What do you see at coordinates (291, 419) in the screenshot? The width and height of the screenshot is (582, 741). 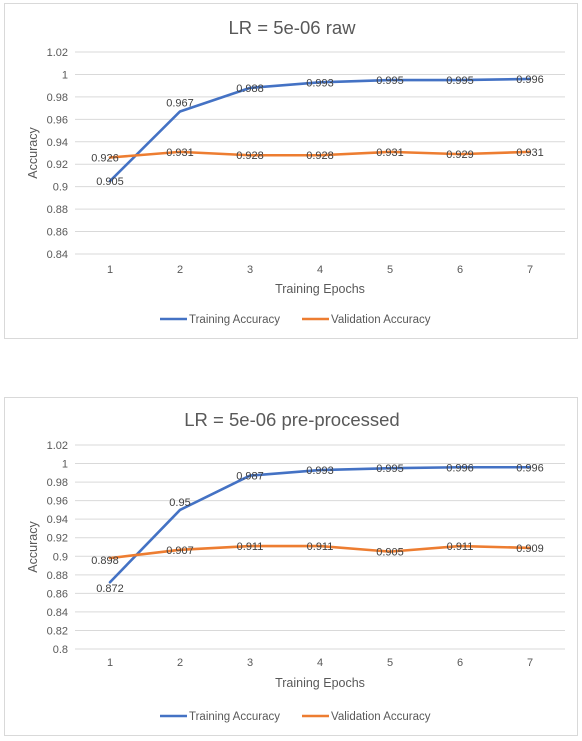 I see `chart-title: LR = 5e-06 pre-processed` at bounding box center [291, 419].